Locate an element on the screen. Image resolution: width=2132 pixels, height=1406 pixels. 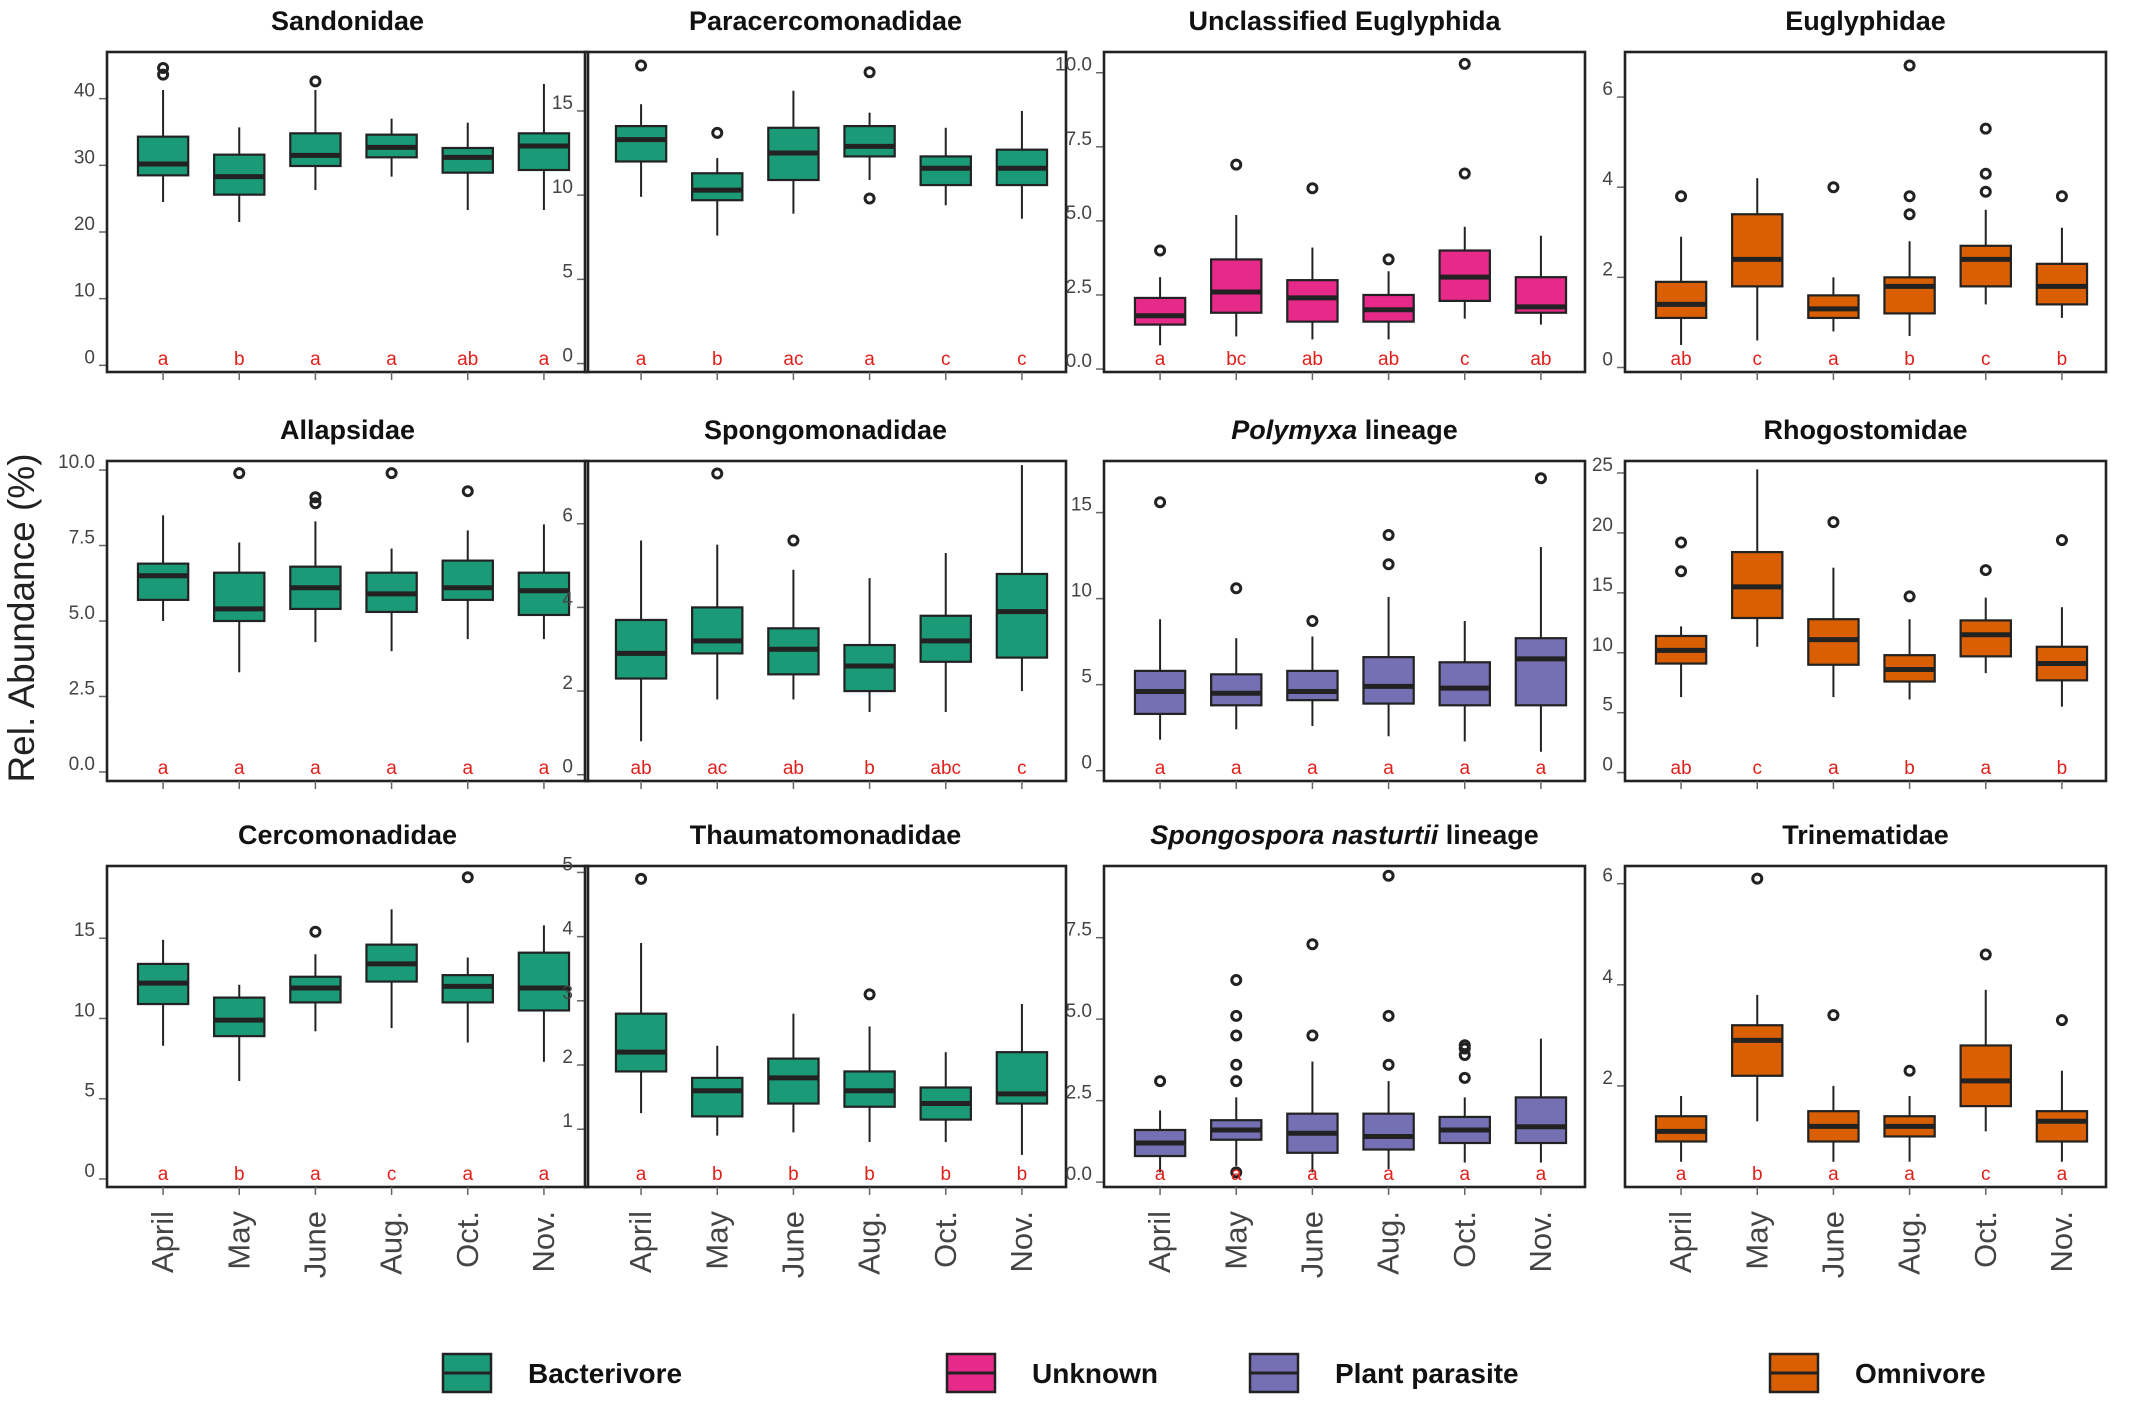
y-tick-label: 25 is located at coordinates (1602, 465).